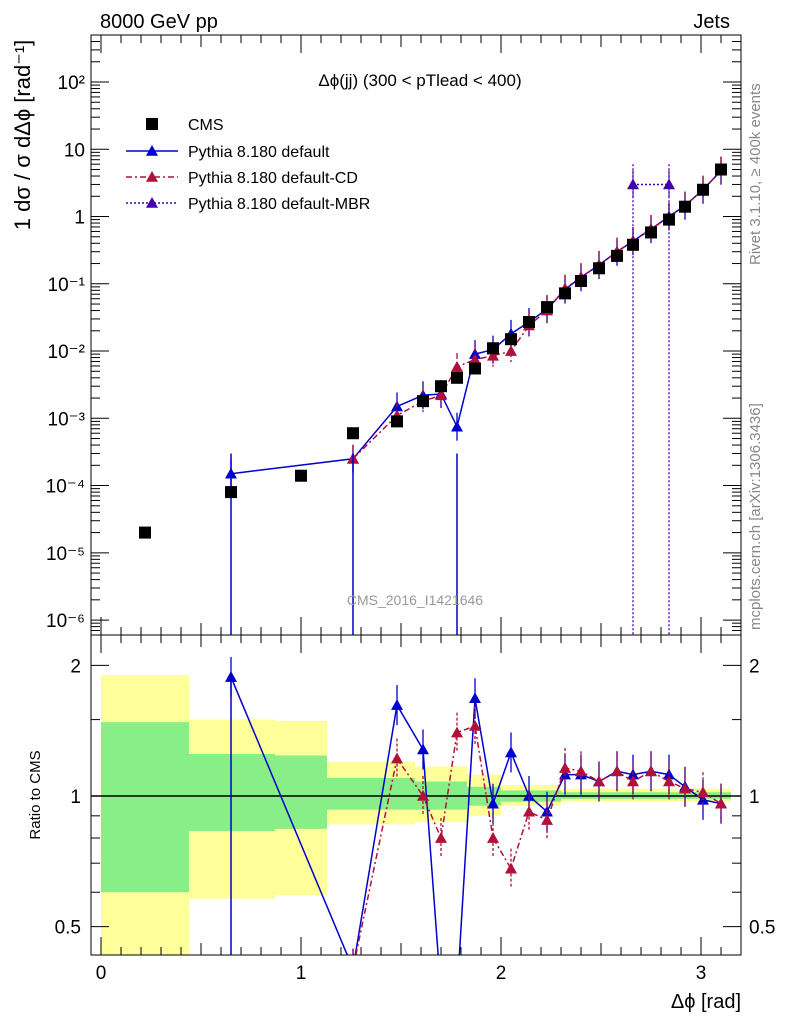 Image resolution: width=786 pixels, height=1024 pixels. What do you see at coordinates (279, 204) in the screenshot?
I see `legend-label: Pythia 8.180 default-MBR` at bounding box center [279, 204].